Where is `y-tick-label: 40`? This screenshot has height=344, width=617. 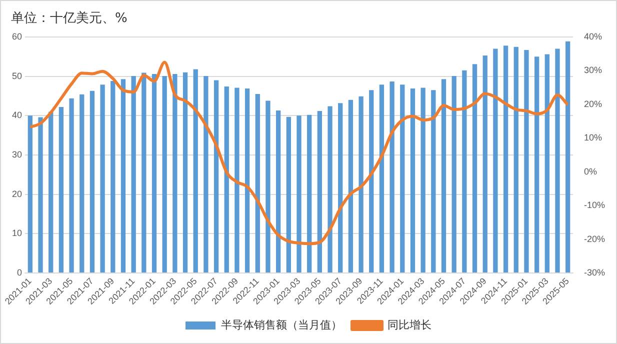 y-tick-label: 40 is located at coordinates (17, 115).